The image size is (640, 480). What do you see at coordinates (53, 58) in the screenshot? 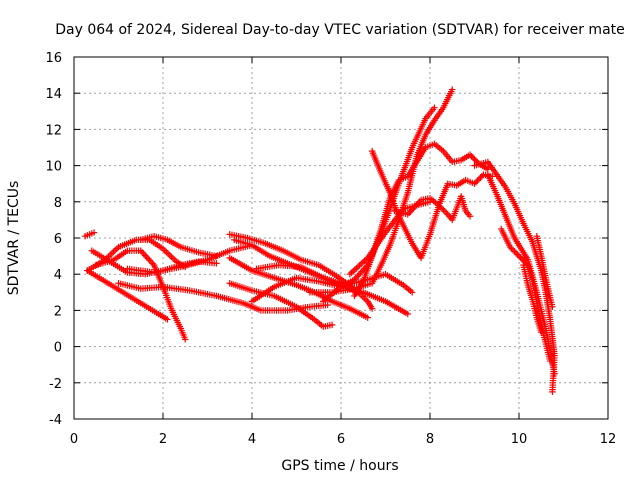
I see `y-tick-label: 16` at bounding box center [53, 58].